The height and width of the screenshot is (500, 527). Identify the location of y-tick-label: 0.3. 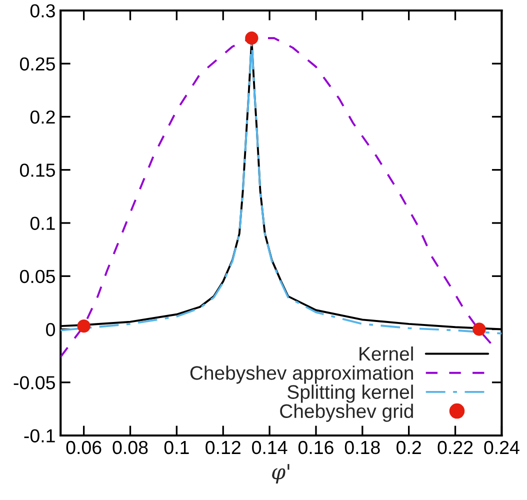
(42, 11).